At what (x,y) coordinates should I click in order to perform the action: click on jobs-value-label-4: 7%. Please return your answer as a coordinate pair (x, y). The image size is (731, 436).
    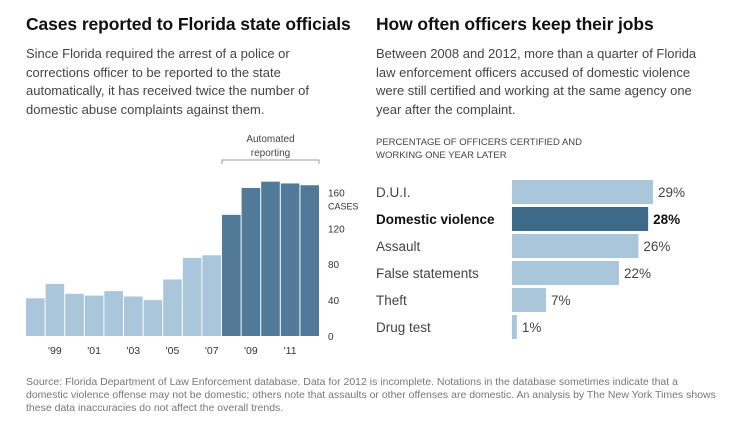
    Looking at the image, I should click on (561, 300).